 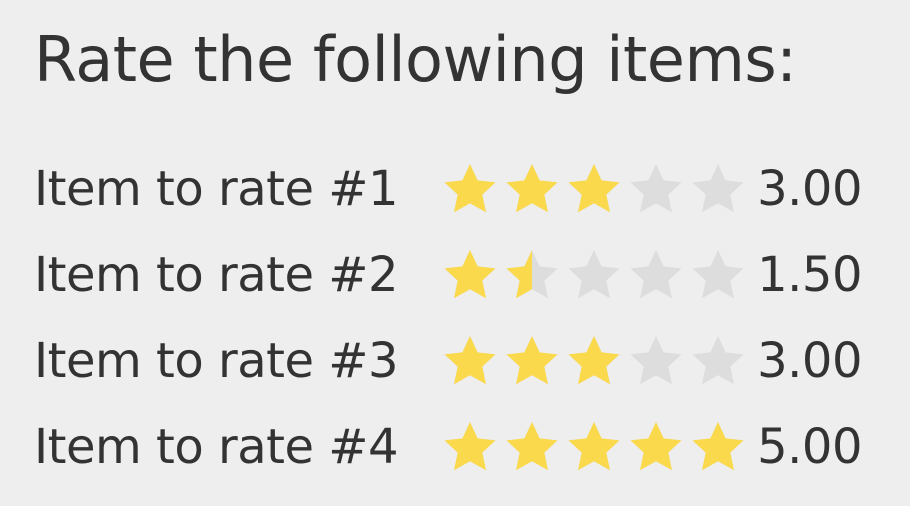 I want to click on star-half-icon, so click(x=532, y=275).